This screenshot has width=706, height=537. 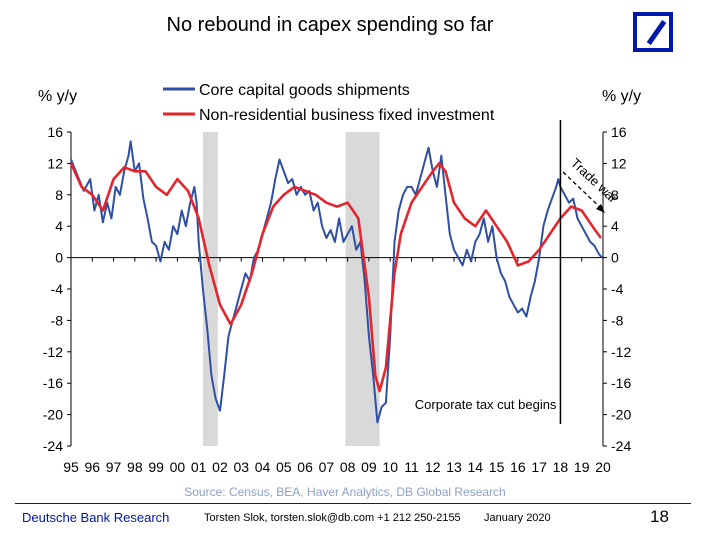 I want to click on y-tick-label-left: 4, so click(x=59, y=226).